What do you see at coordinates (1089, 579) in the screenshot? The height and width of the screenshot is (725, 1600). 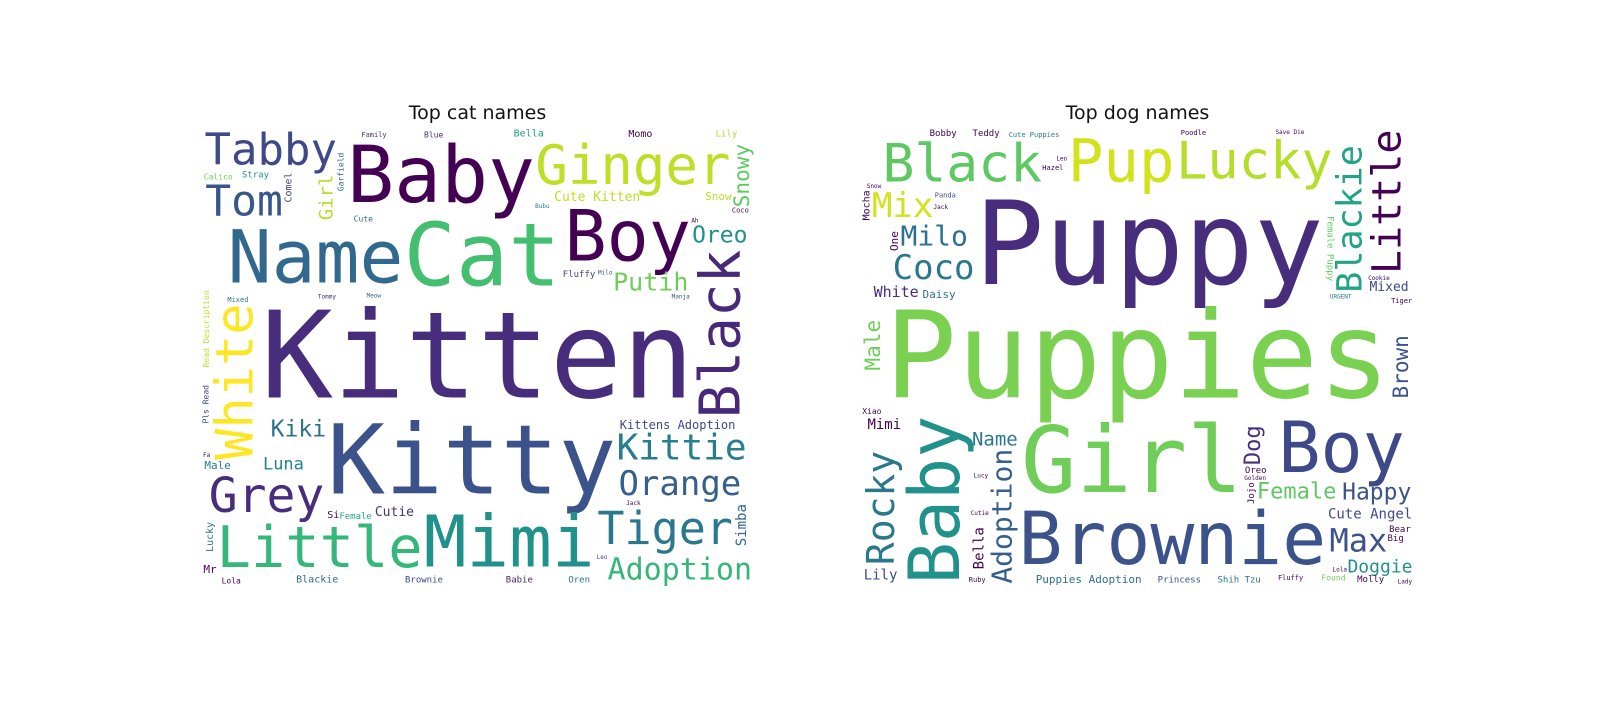 I see `word-puppies-adoption: Puppies Adoption` at bounding box center [1089, 579].